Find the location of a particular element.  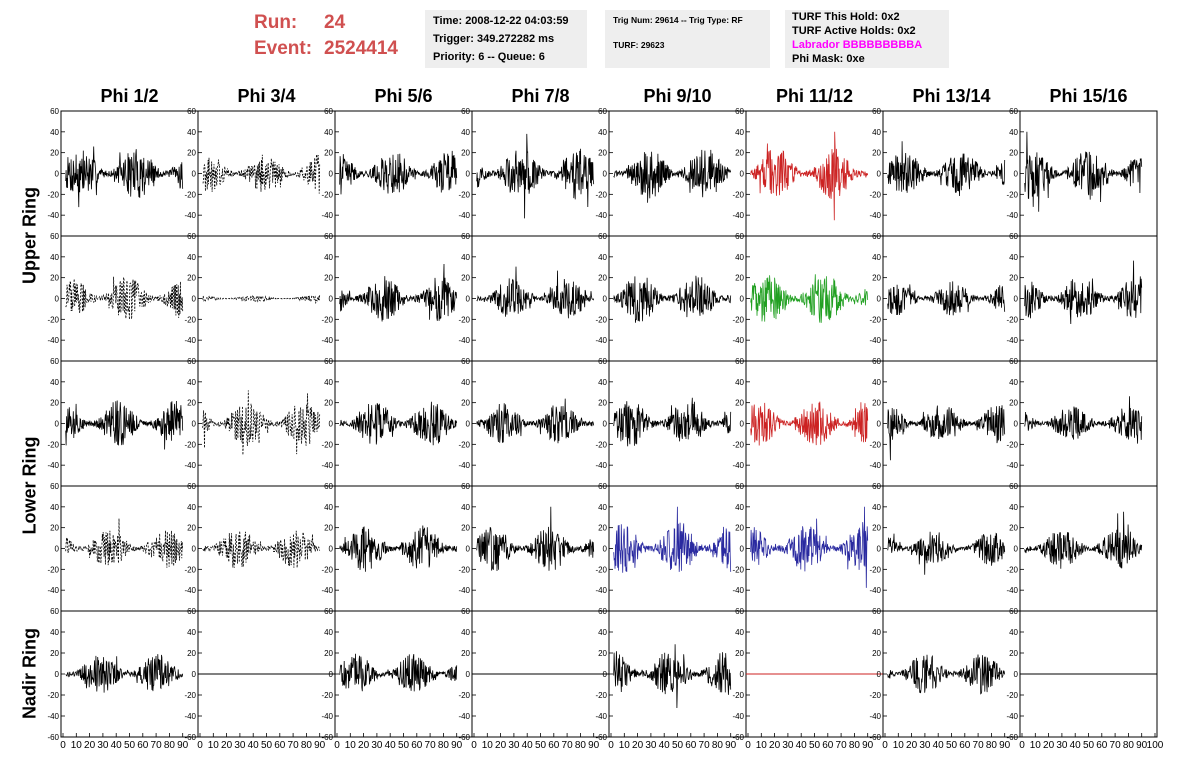

x-tick-label: 100 is located at coordinates (1155, 745).